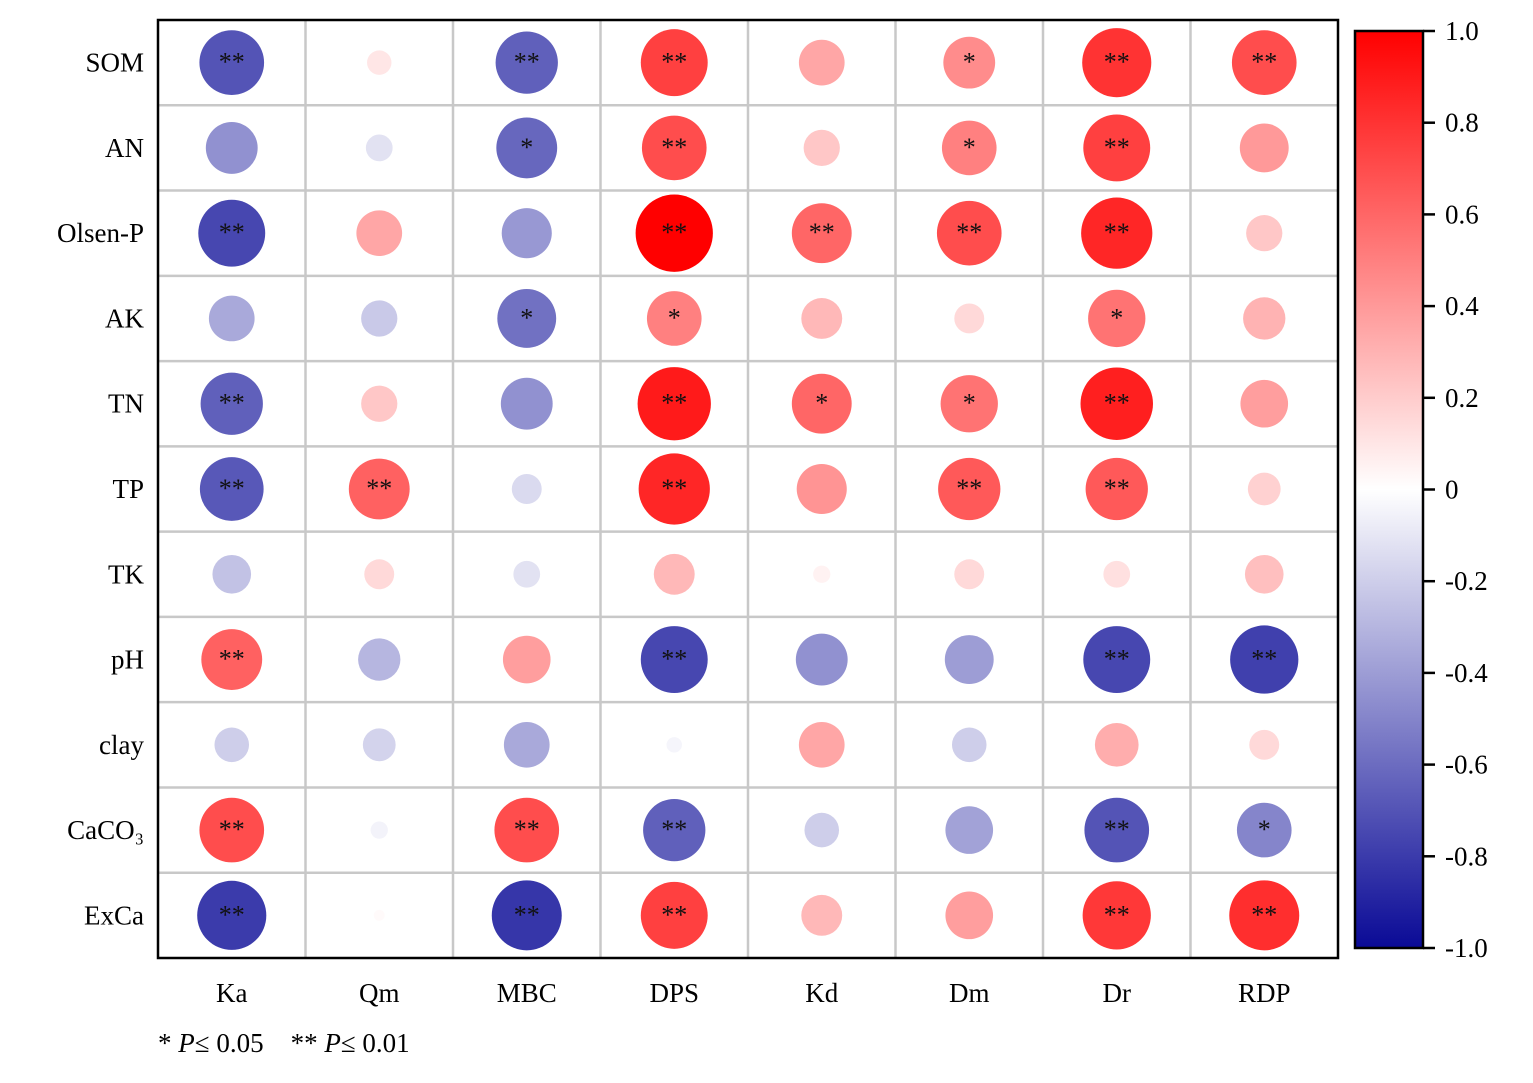  I want to click on col-label-dm: Dm, so click(969, 993).